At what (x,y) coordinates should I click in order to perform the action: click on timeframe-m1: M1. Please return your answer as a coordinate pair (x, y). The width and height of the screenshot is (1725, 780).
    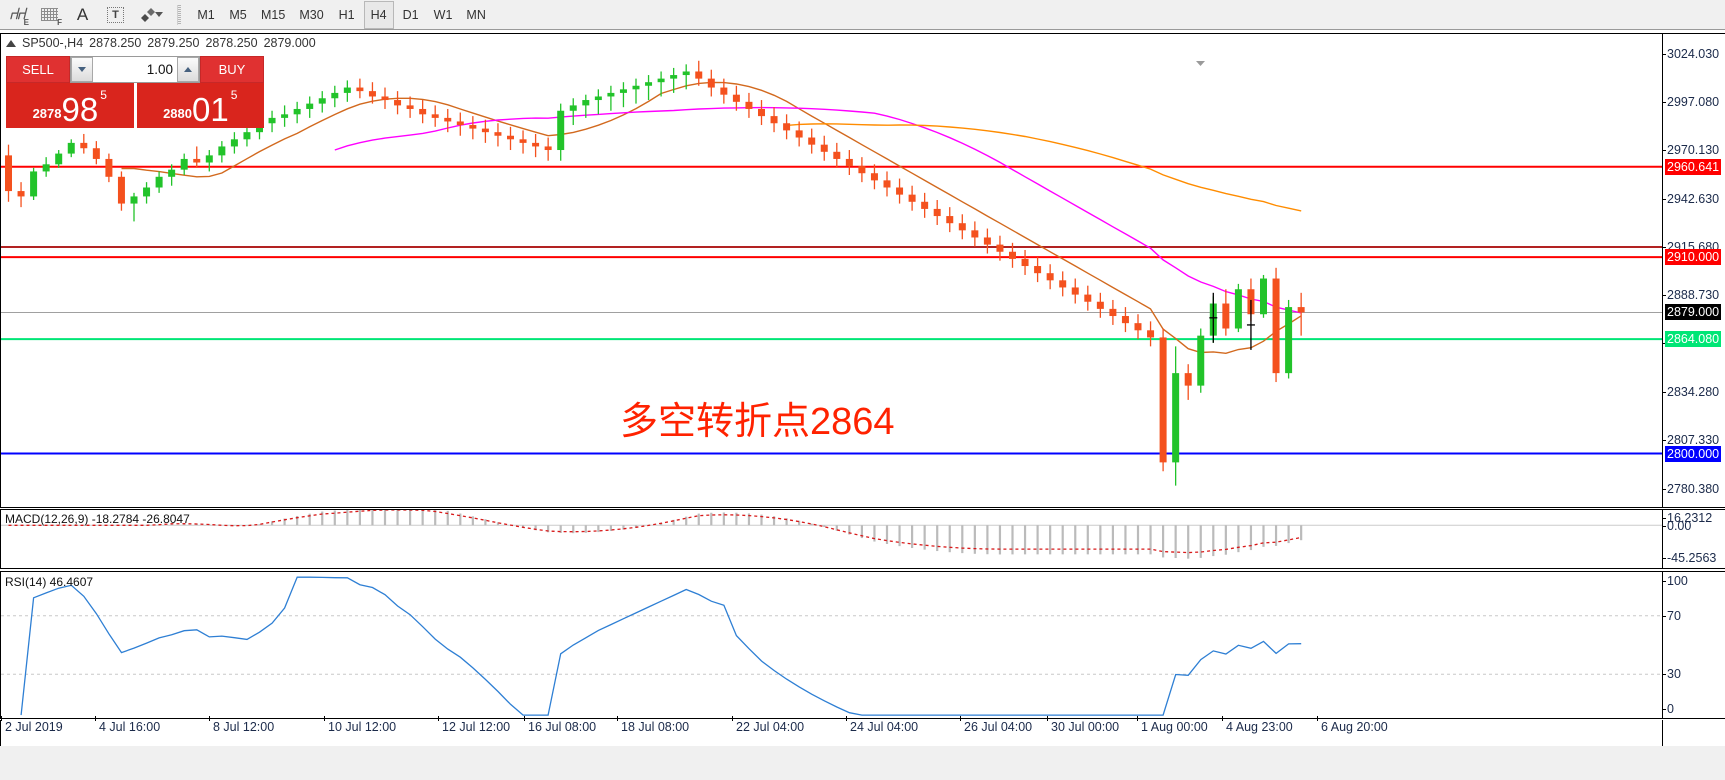
    Looking at the image, I should click on (206, 14).